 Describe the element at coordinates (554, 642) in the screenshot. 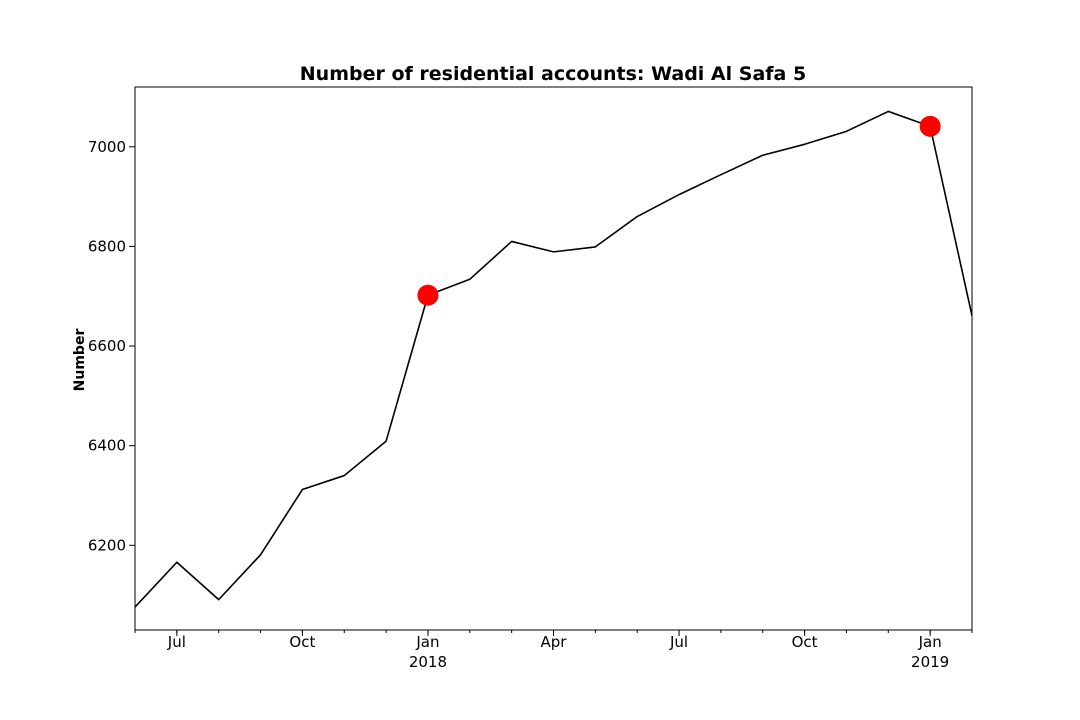

I see `x-tick-label: Apr` at that location.